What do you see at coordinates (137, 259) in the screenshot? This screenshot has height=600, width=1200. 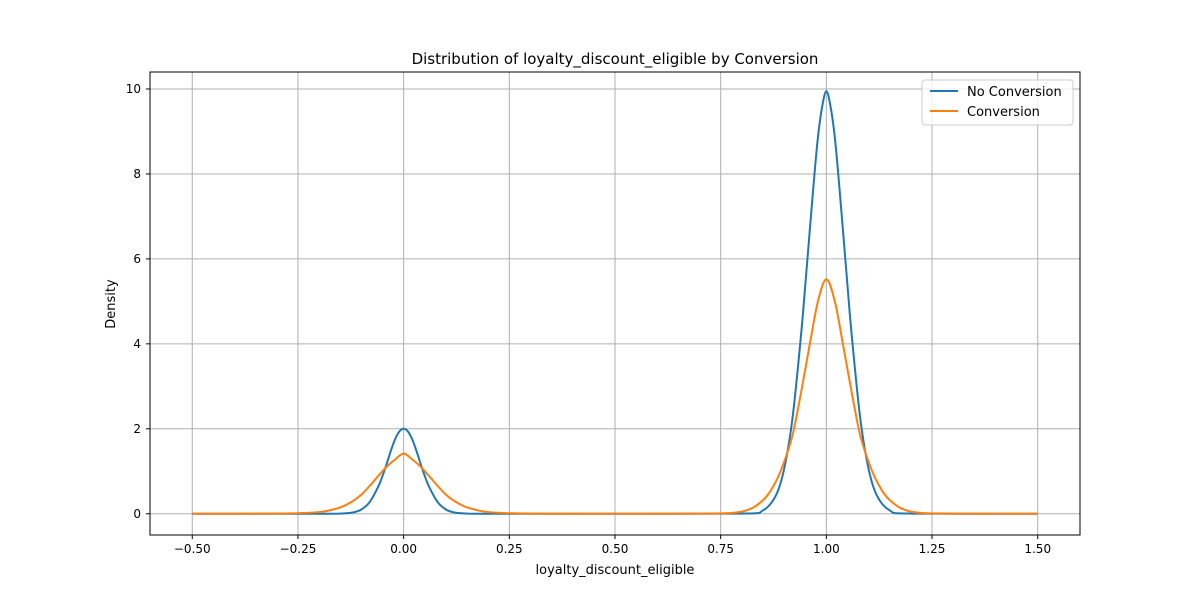 I see `y-tick-label: 6` at bounding box center [137, 259].